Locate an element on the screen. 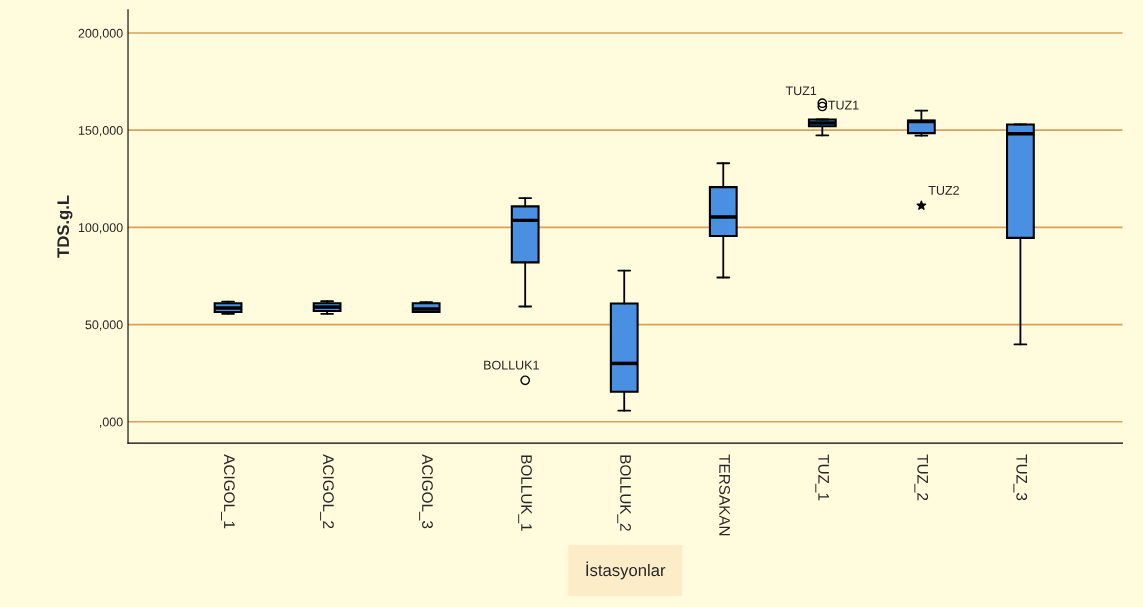 The height and width of the screenshot is (607, 1143). x-tick-label: TUZ_1 is located at coordinates (822, 477).